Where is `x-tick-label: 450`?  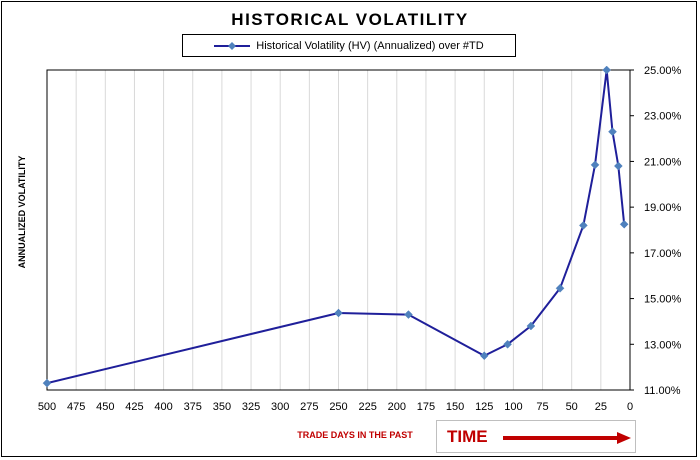 x-tick-label: 450 is located at coordinates (105, 407).